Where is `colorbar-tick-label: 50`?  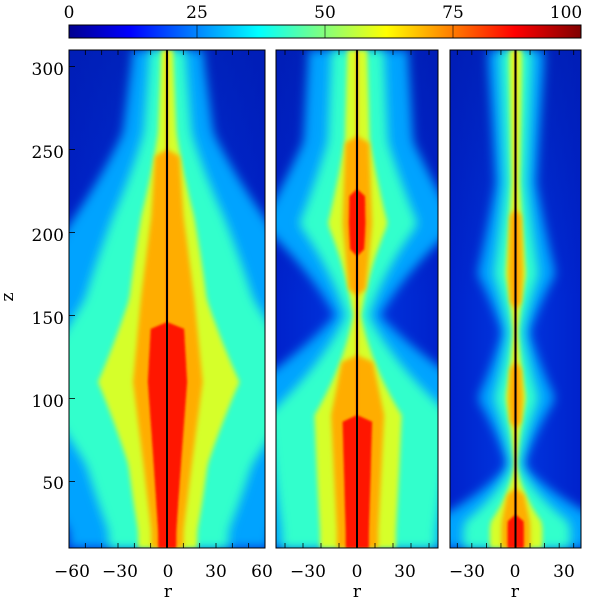
colorbar-tick-label: 50 is located at coordinates (325, 13).